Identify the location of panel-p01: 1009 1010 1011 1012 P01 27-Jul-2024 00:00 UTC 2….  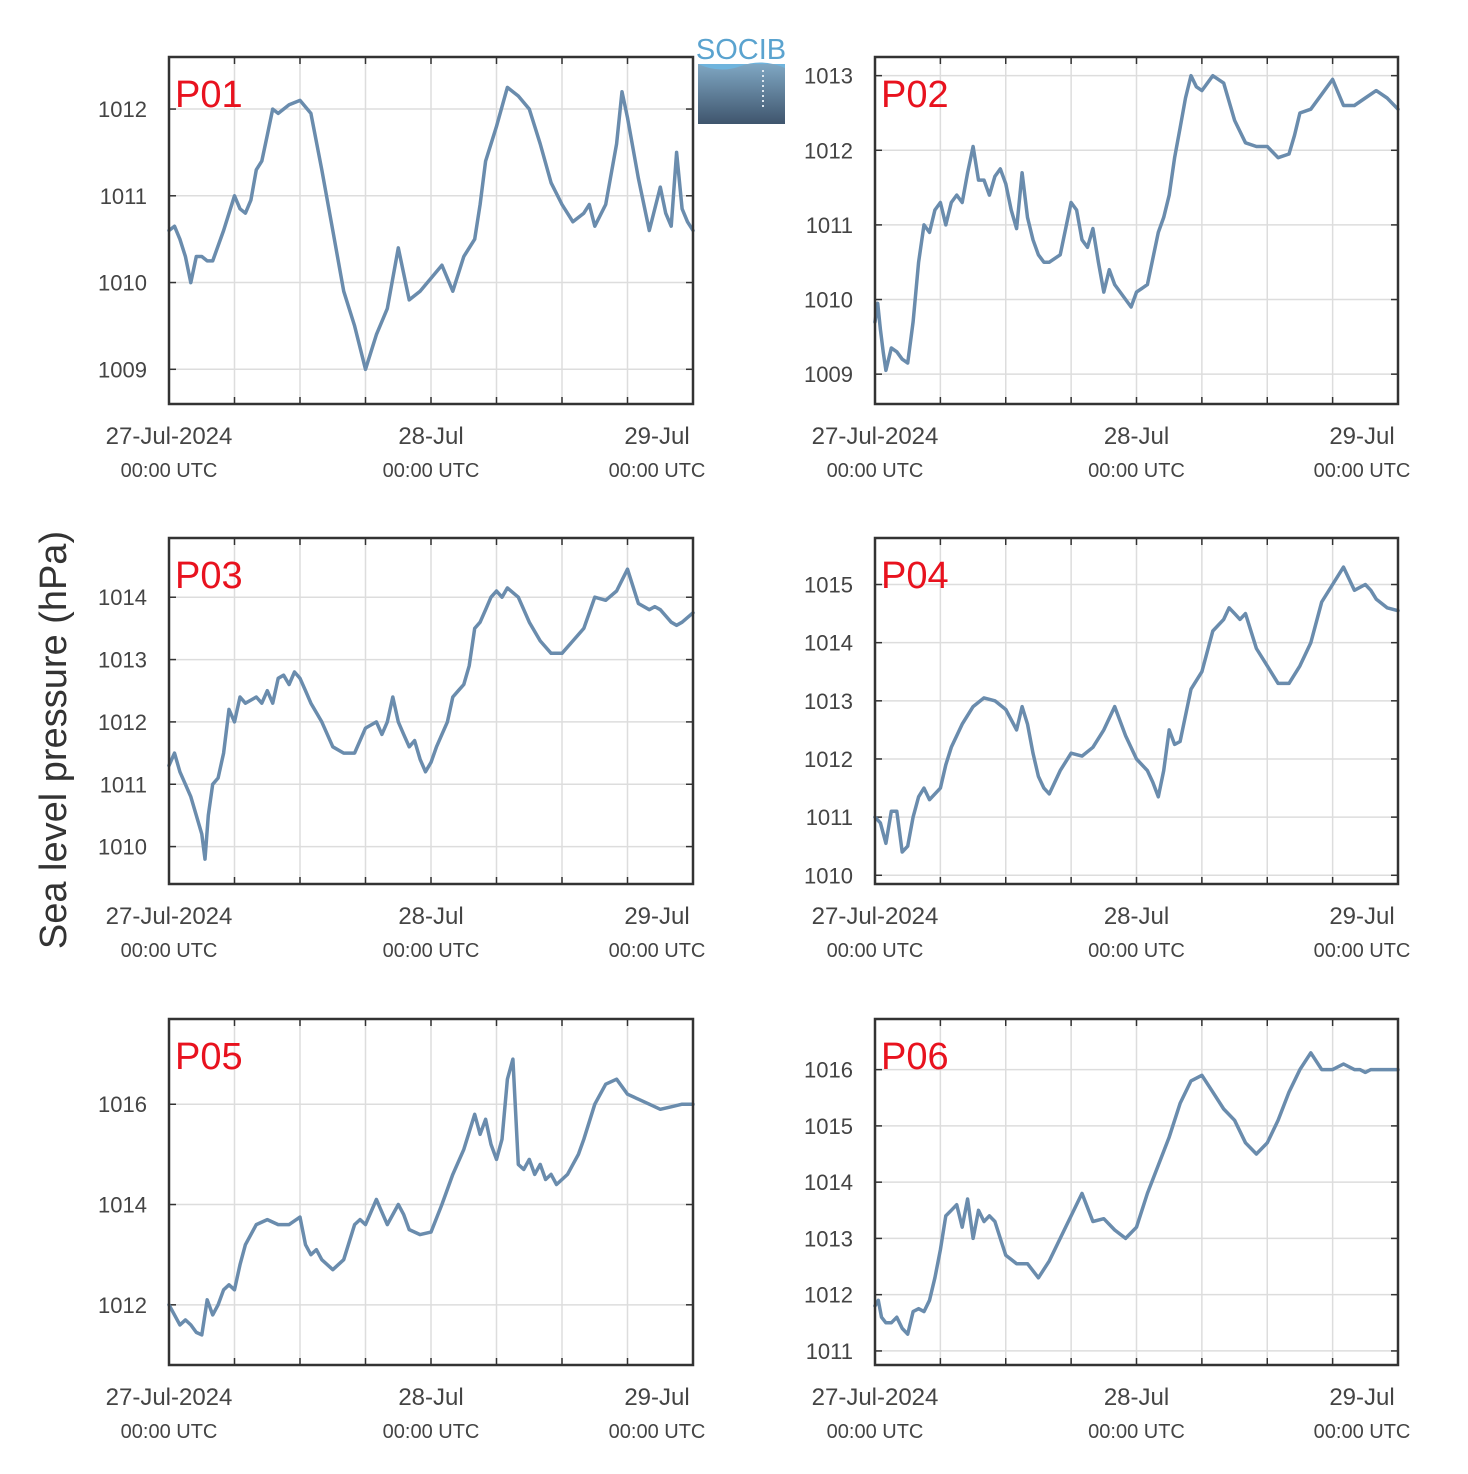
(402, 268).